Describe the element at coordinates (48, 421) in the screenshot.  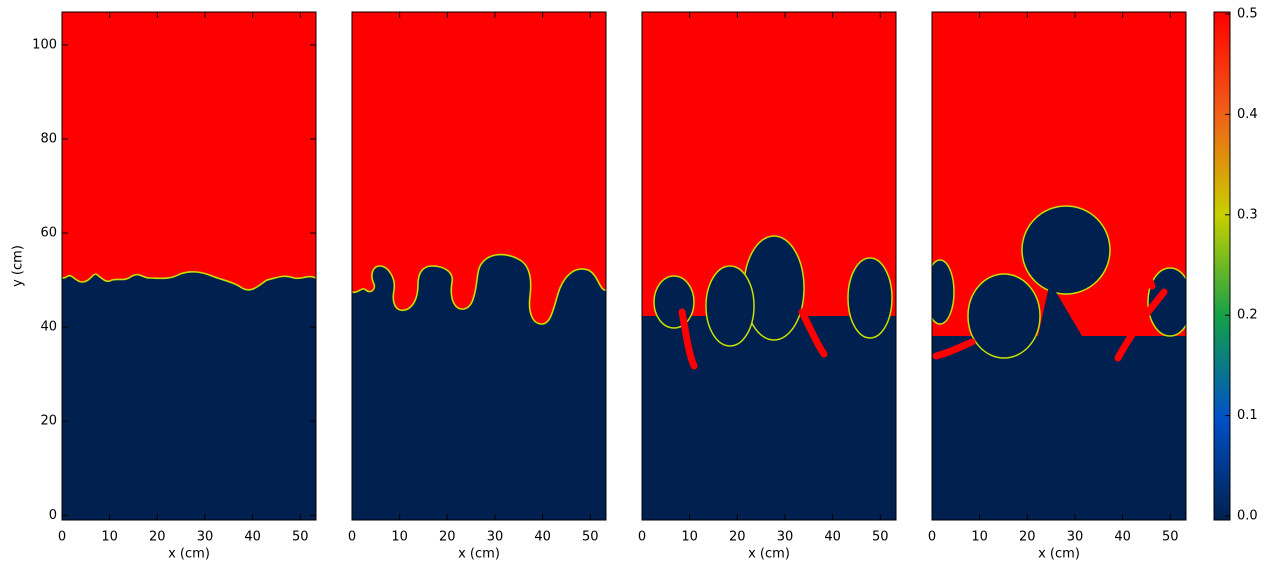
I see `y-tick-label: 20` at that location.